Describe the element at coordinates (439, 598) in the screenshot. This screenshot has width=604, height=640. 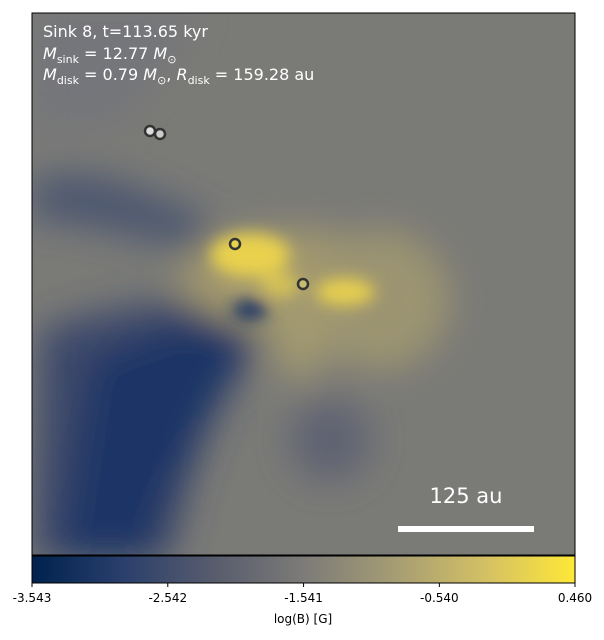
I see `colorbar-tick-label: -0.540` at that location.